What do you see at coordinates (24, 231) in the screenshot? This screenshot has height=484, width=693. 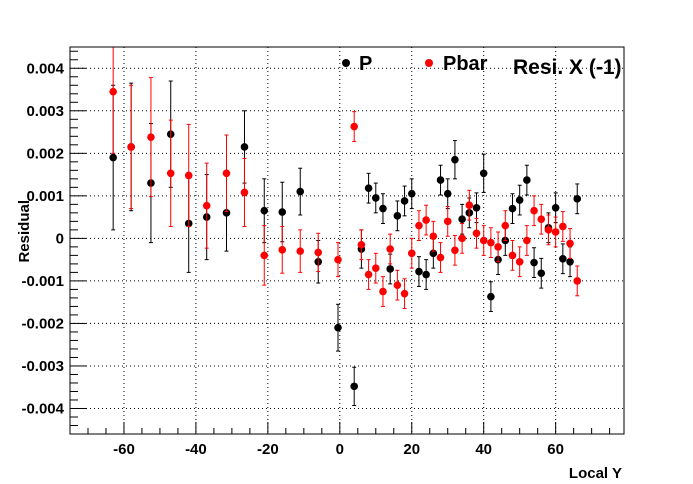 I see `y-axis-title: Residual` at bounding box center [24, 231].